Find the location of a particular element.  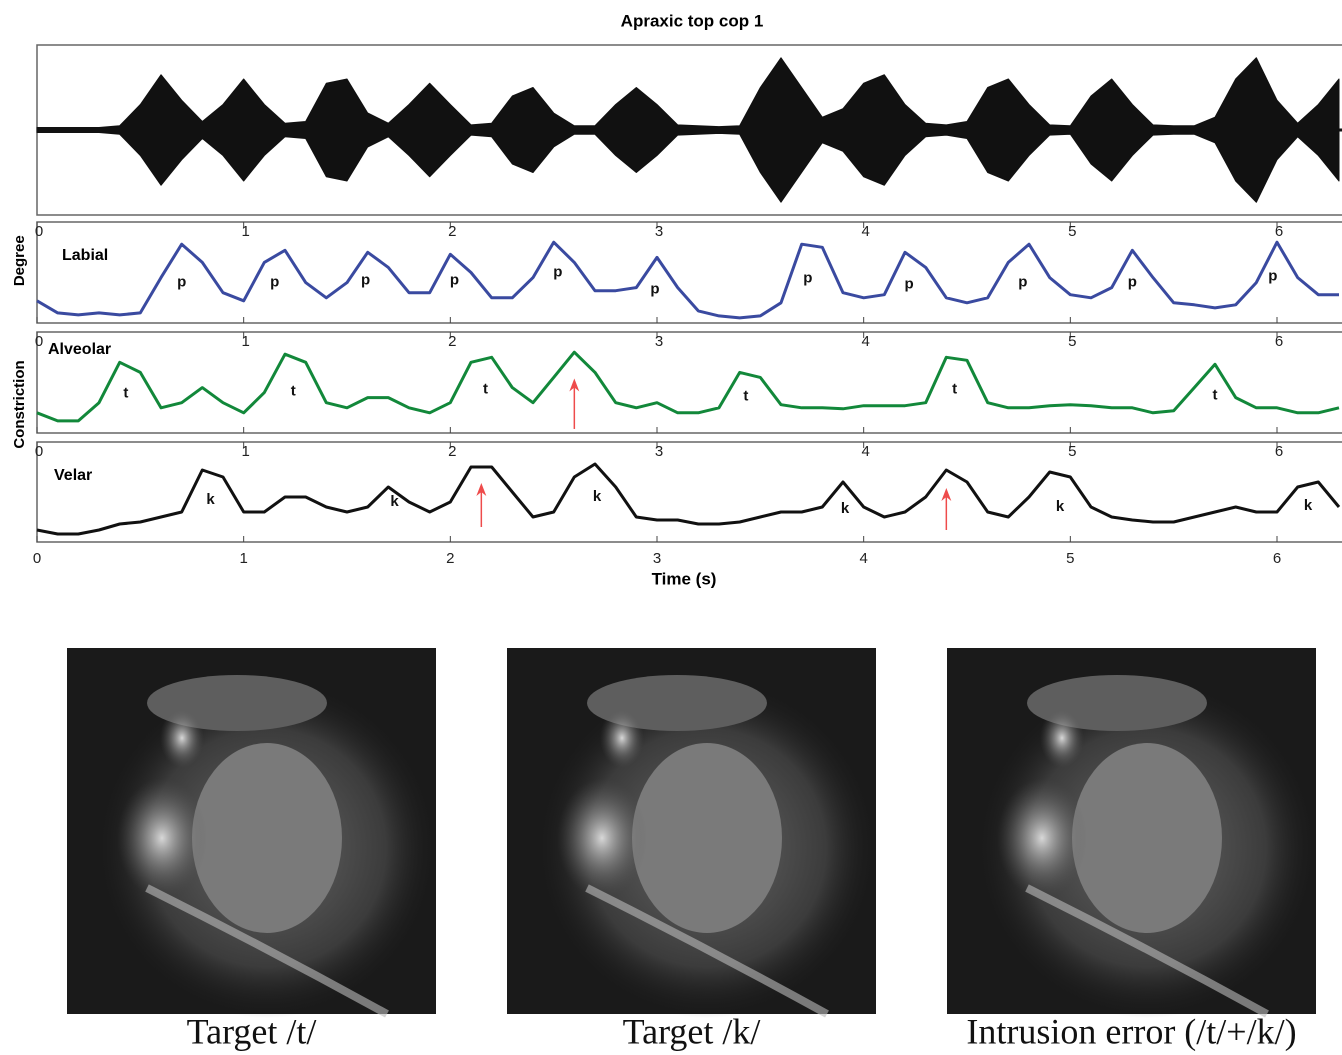

y-axis-label: Constriction Degree is located at coordinates (19, 341).